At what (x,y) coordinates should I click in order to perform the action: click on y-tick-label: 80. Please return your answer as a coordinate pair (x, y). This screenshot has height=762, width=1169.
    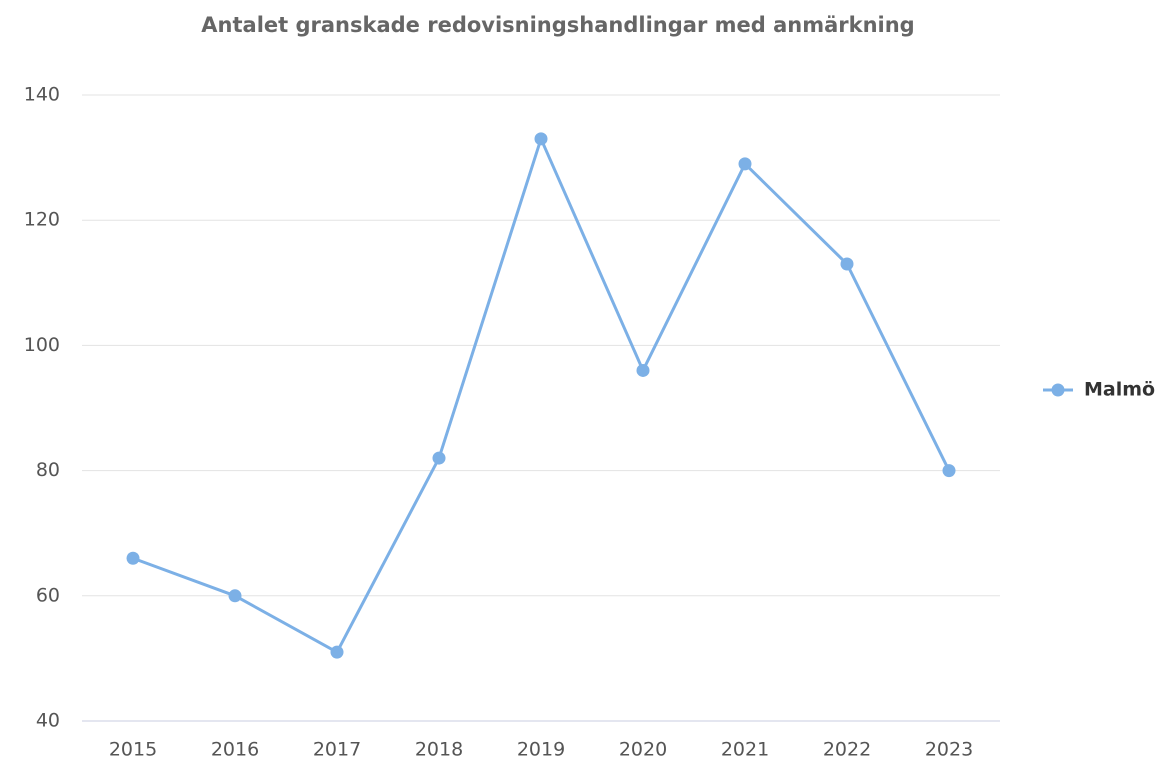
    Looking at the image, I should click on (48, 470).